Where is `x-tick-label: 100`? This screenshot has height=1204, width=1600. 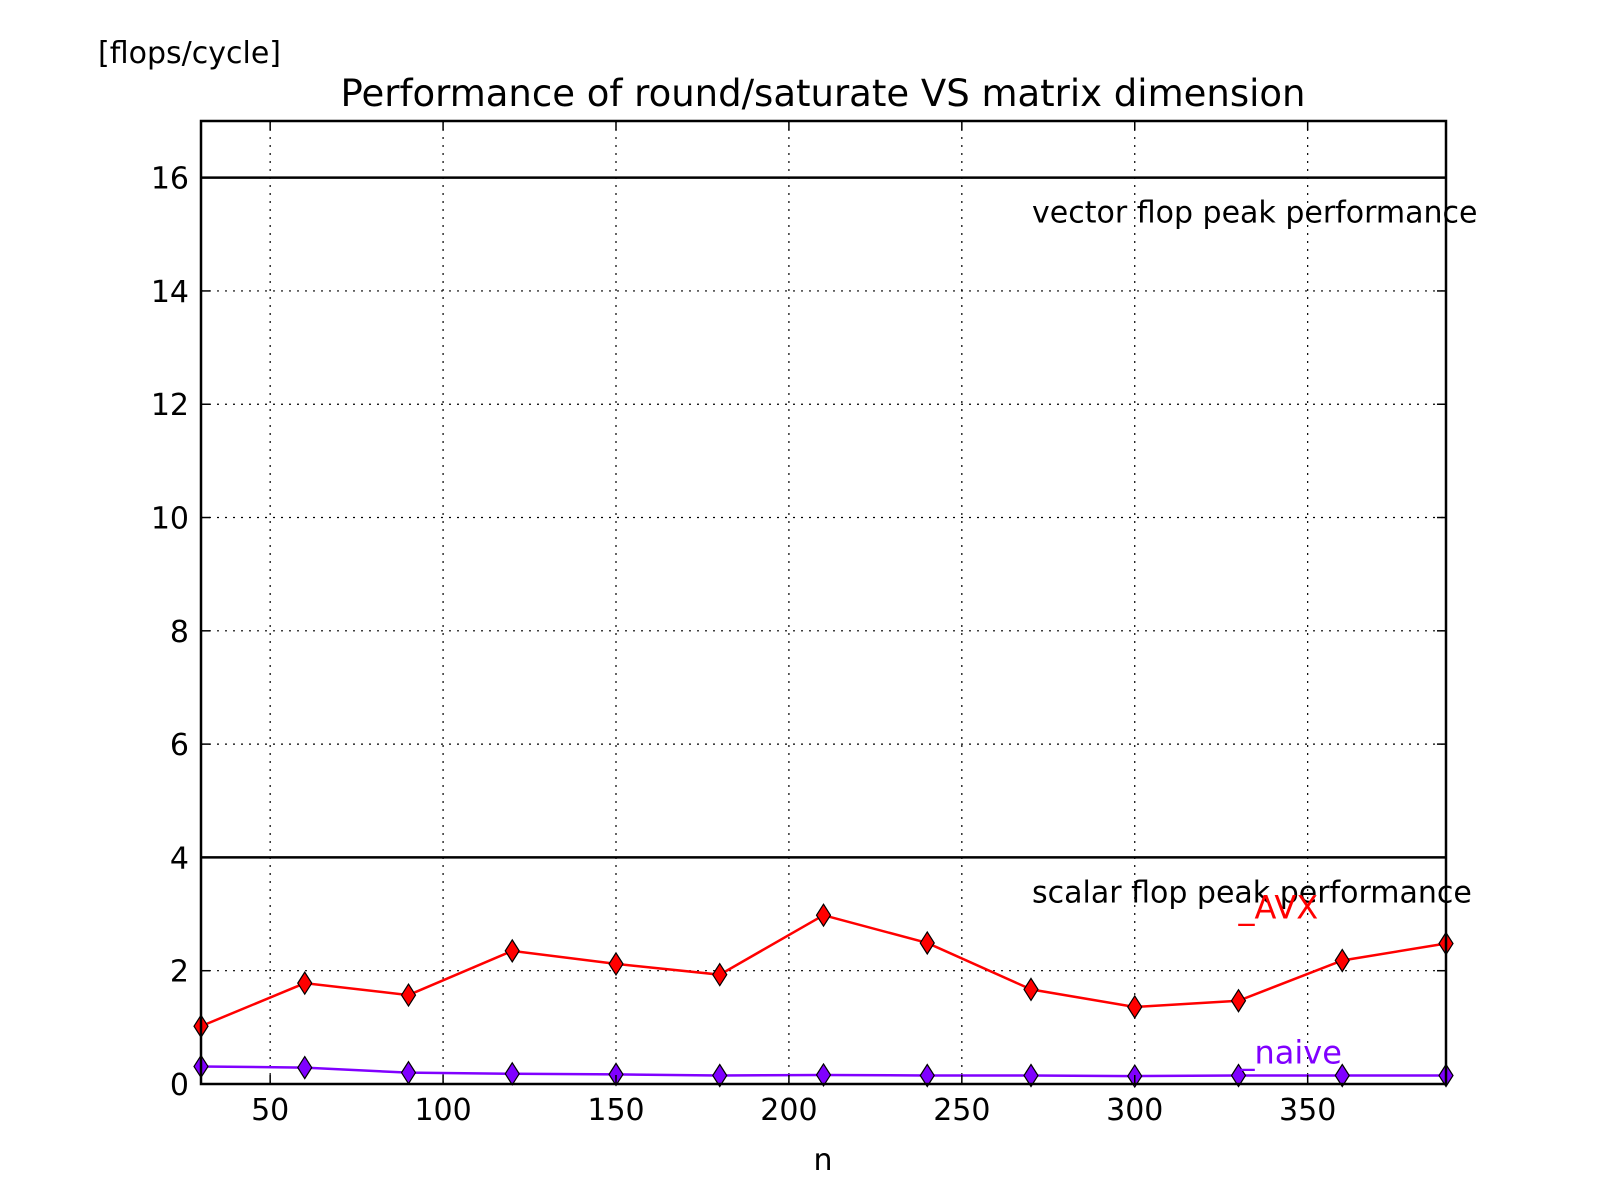
x-tick-label: 100 is located at coordinates (442, 1110).